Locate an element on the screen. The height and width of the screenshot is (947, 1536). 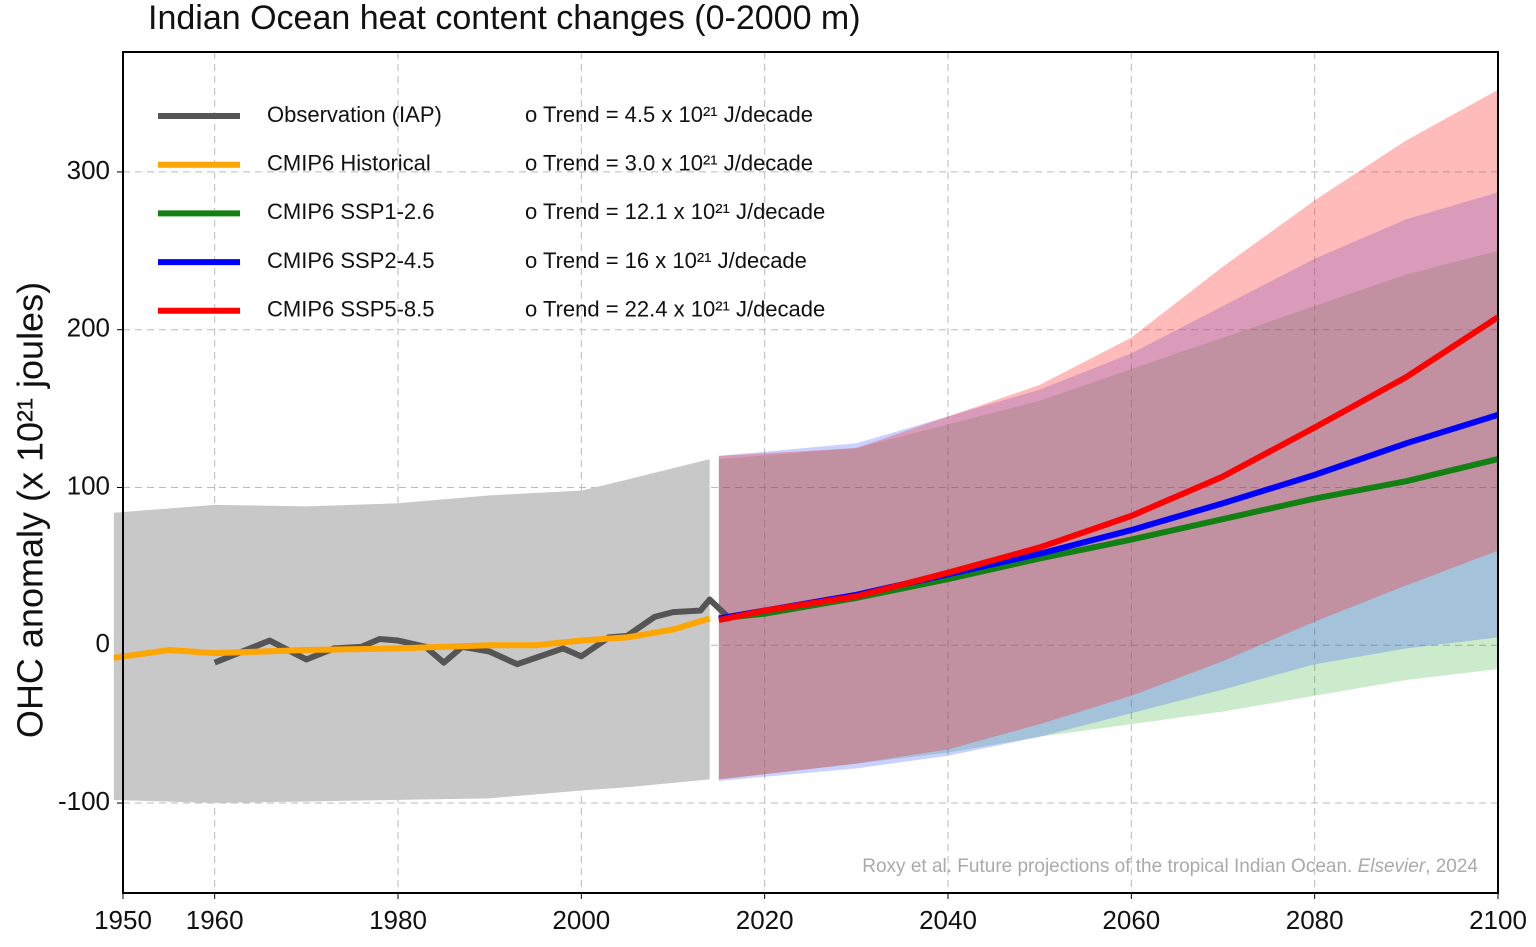
x-tick-label: 1950 is located at coordinates (123, 920).